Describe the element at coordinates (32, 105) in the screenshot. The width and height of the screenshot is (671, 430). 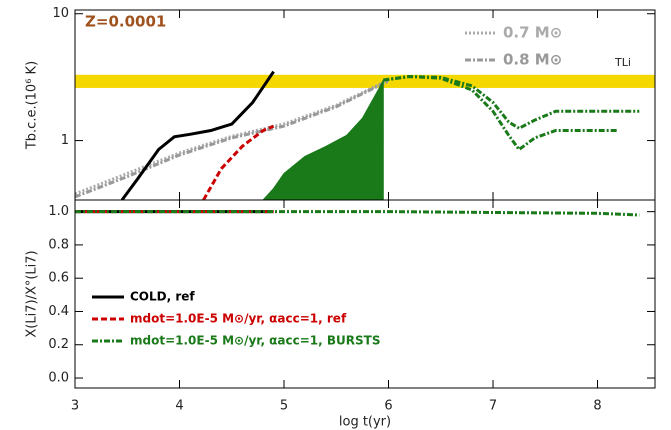
I see `y-axis-label: Tb.c.e.(10⁶ K)` at that location.